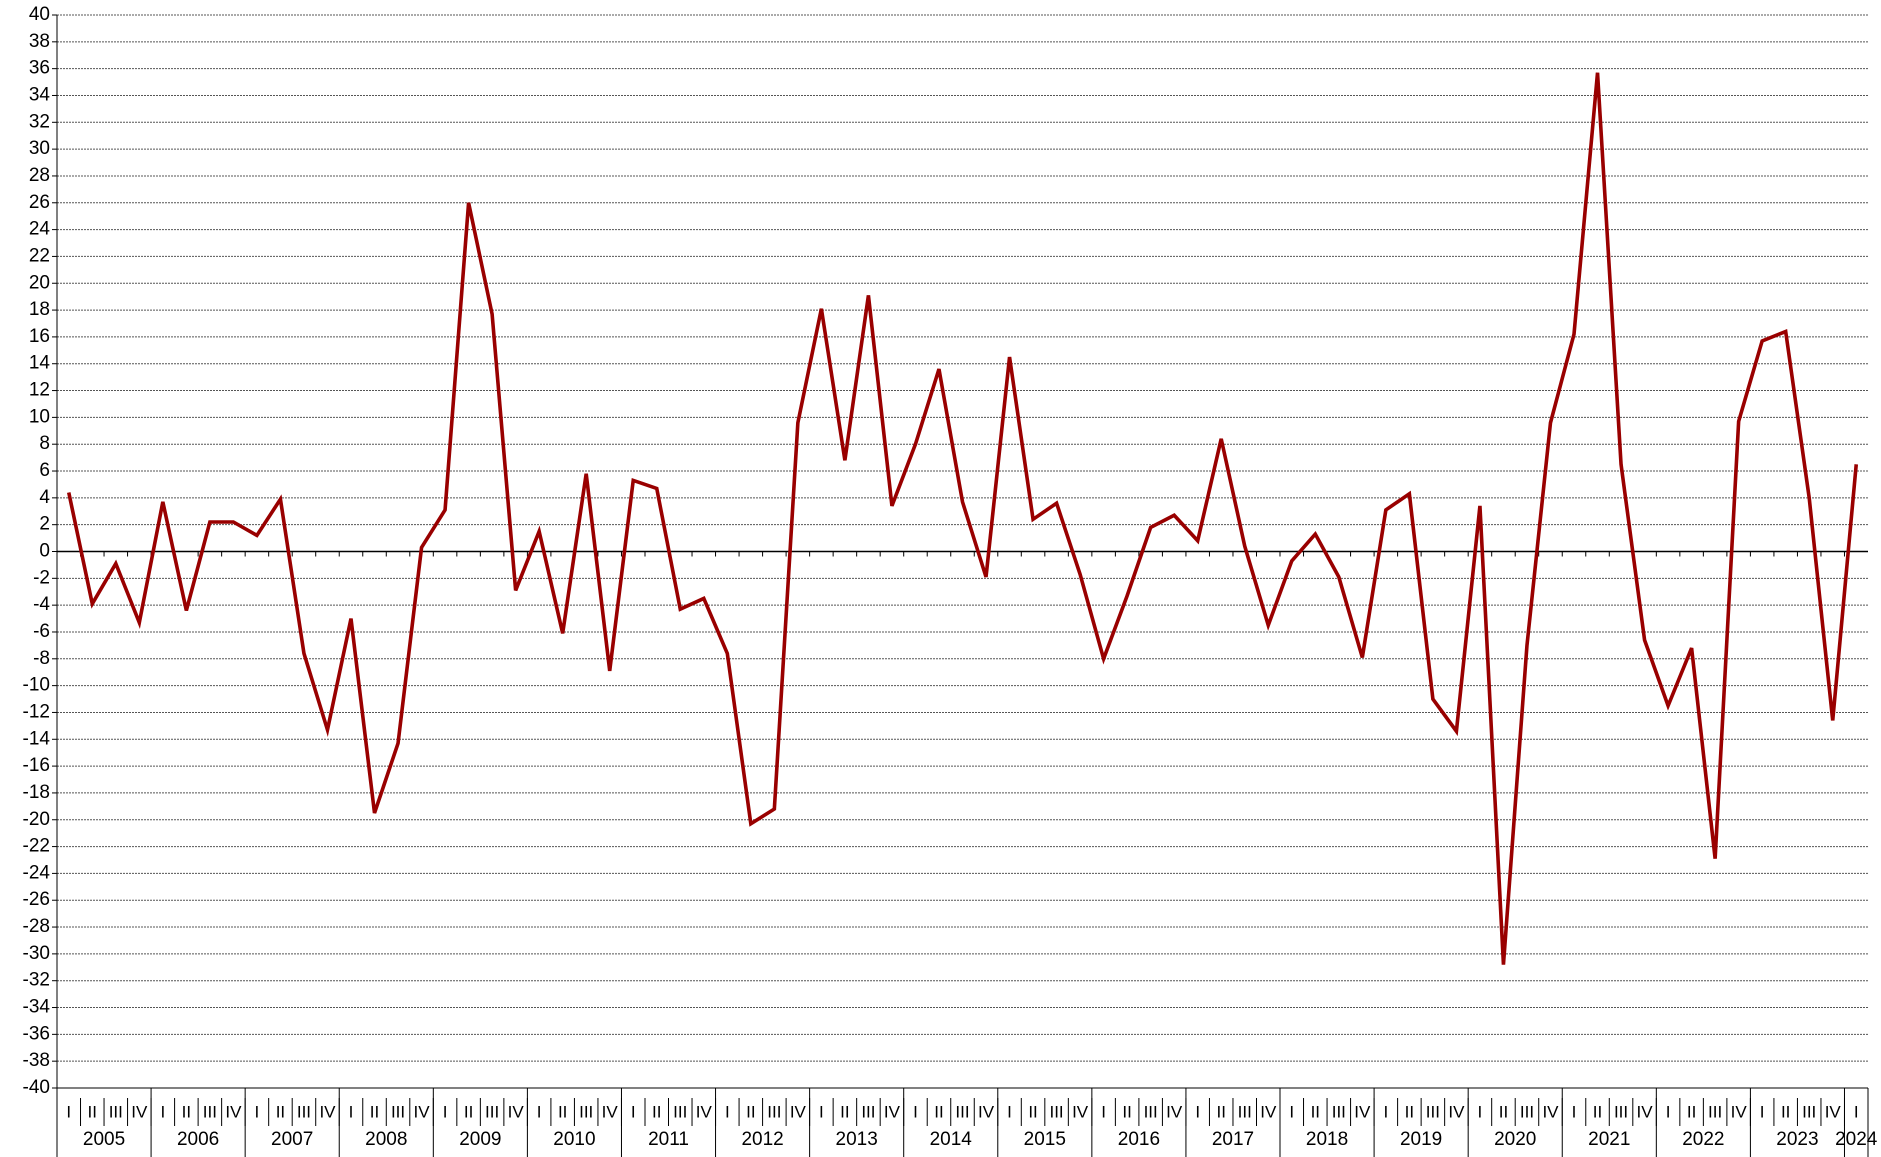 The image size is (1881, 1157). What do you see at coordinates (36, 1087) in the screenshot?
I see `y-tick-label: -40` at bounding box center [36, 1087].